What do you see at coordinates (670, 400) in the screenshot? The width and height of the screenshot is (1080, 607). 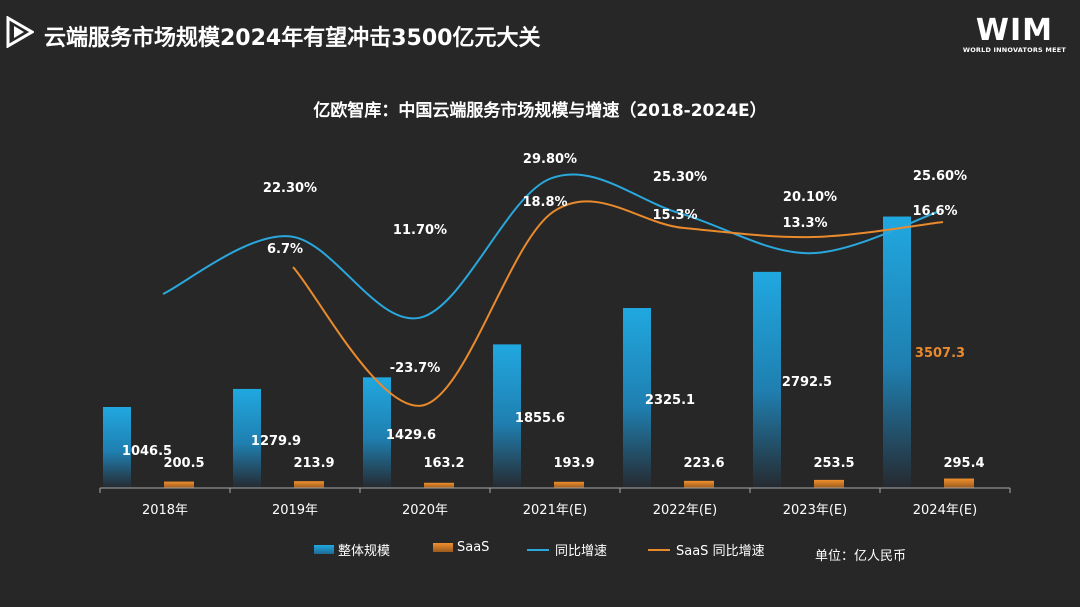 I see `total-value-label-4: 2325.1` at bounding box center [670, 400].